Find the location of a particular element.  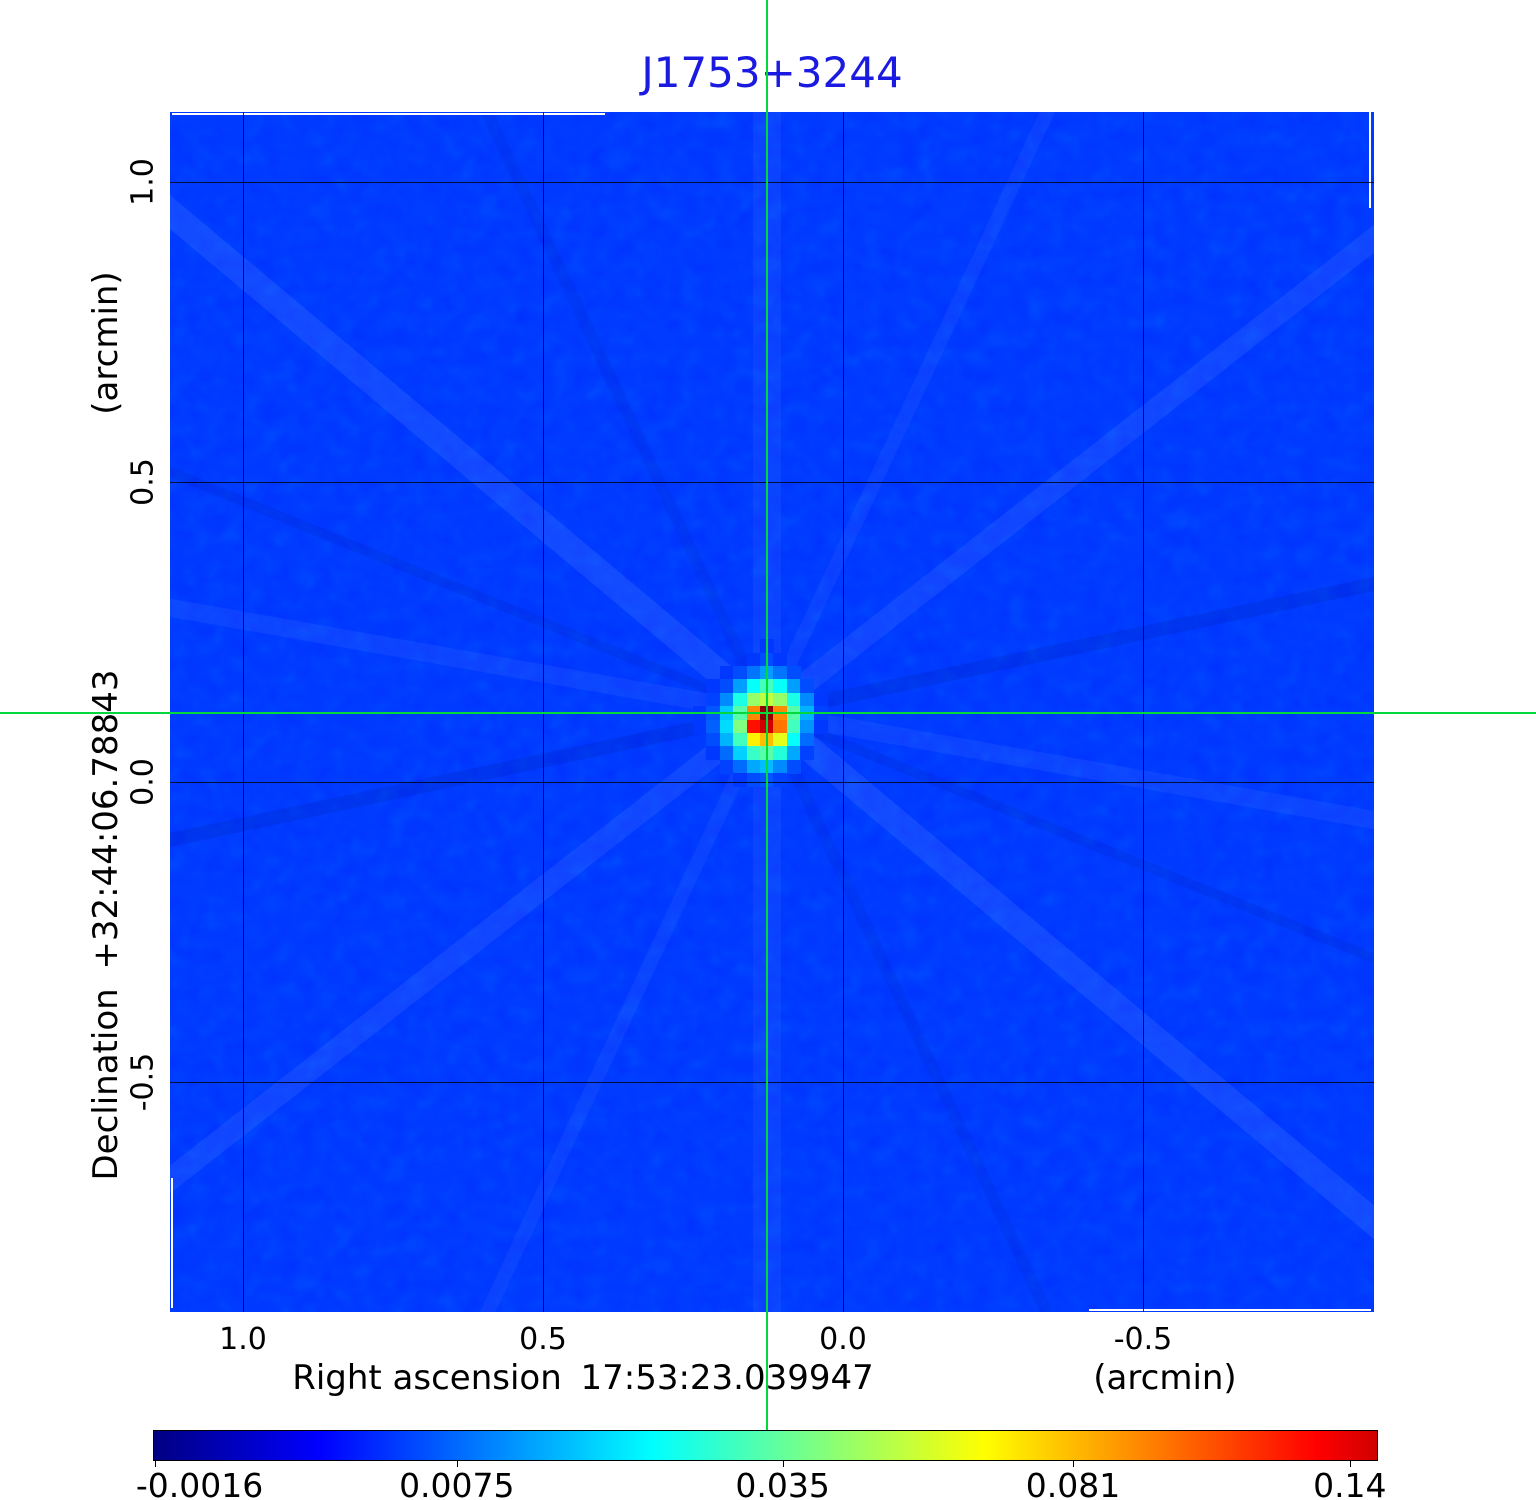

colorbar-tick-label: 0.0075 is located at coordinates (457, 1483).